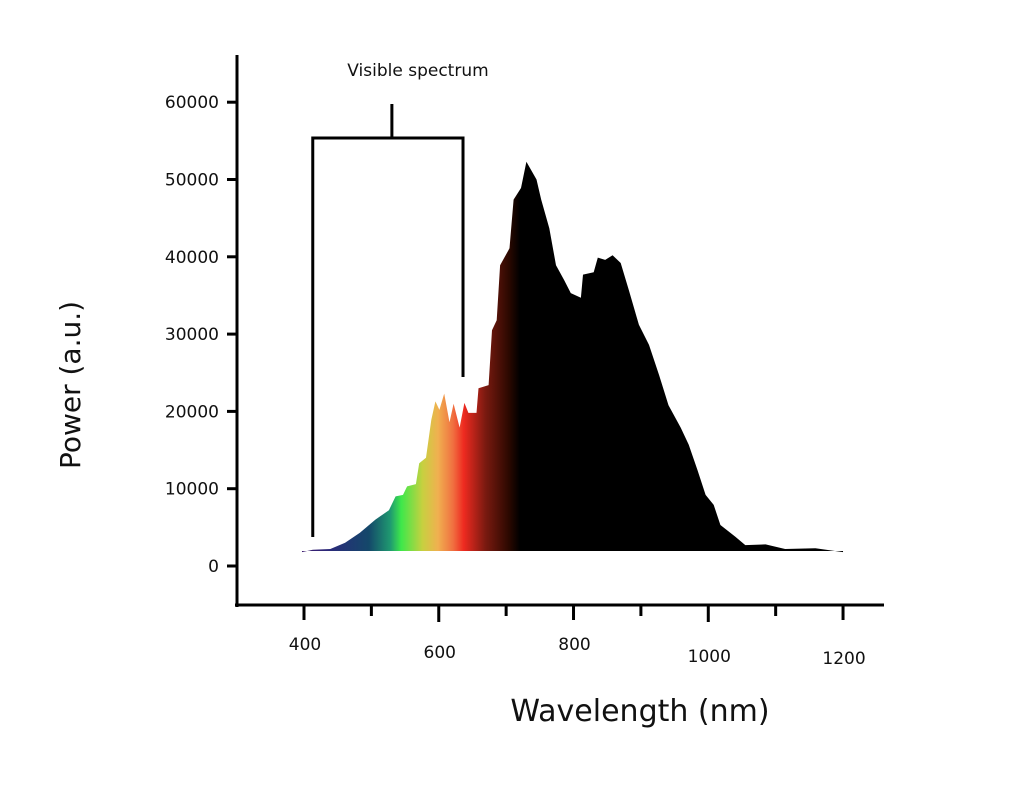  I want to click on annotation-label: Visible spectrum, so click(417, 71).